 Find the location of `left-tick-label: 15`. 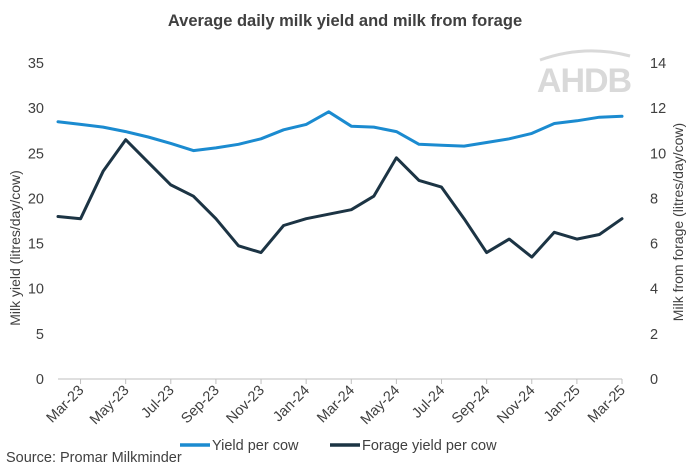

left-tick-label: 15 is located at coordinates (36, 245).